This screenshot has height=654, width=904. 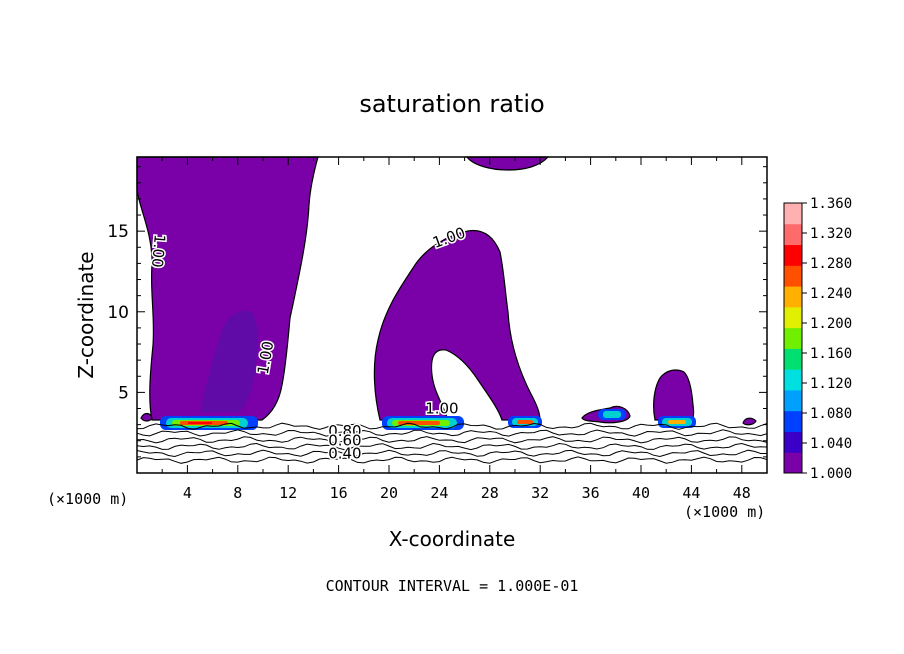 I want to click on contour-label: 0.60, so click(x=344, y=441).